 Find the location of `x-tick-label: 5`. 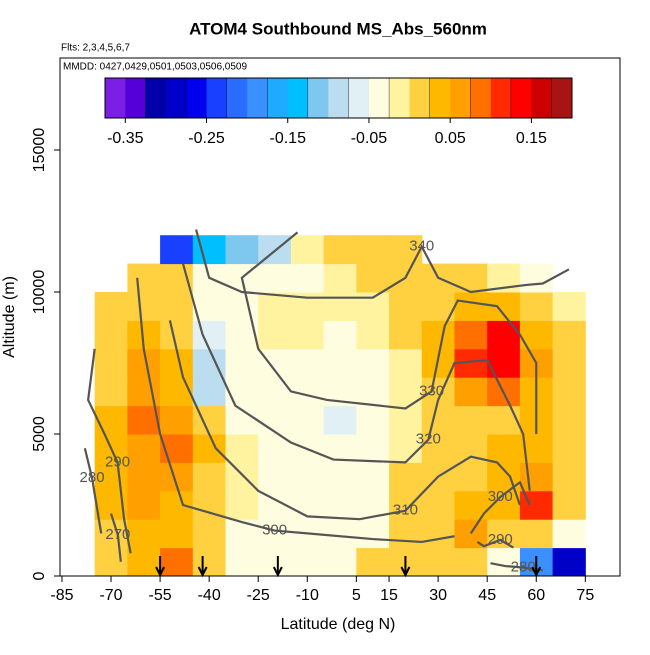

x-tick-label: 5 is located at coordinates (356, 595).